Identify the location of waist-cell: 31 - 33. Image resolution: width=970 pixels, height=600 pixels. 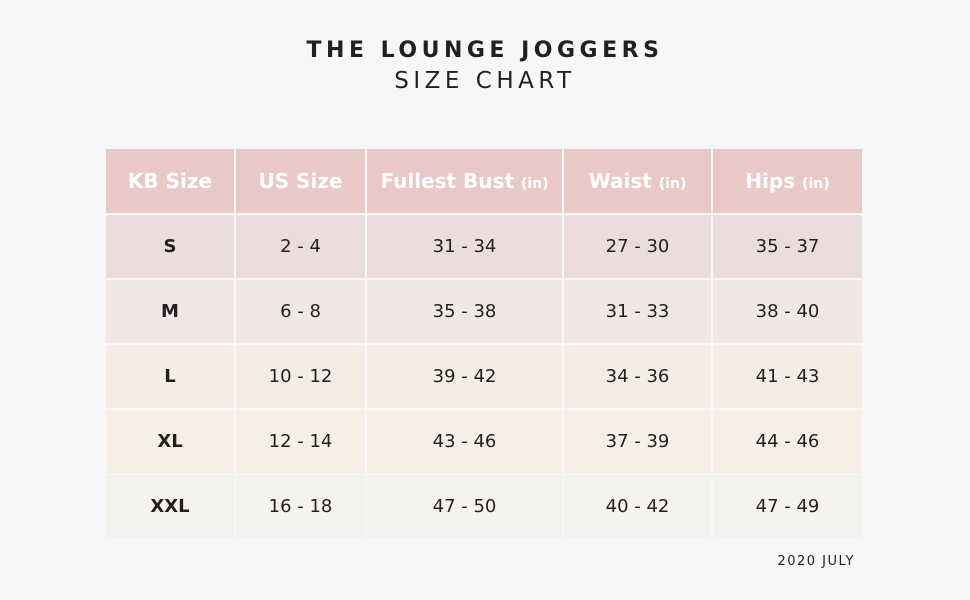
(637, 311).